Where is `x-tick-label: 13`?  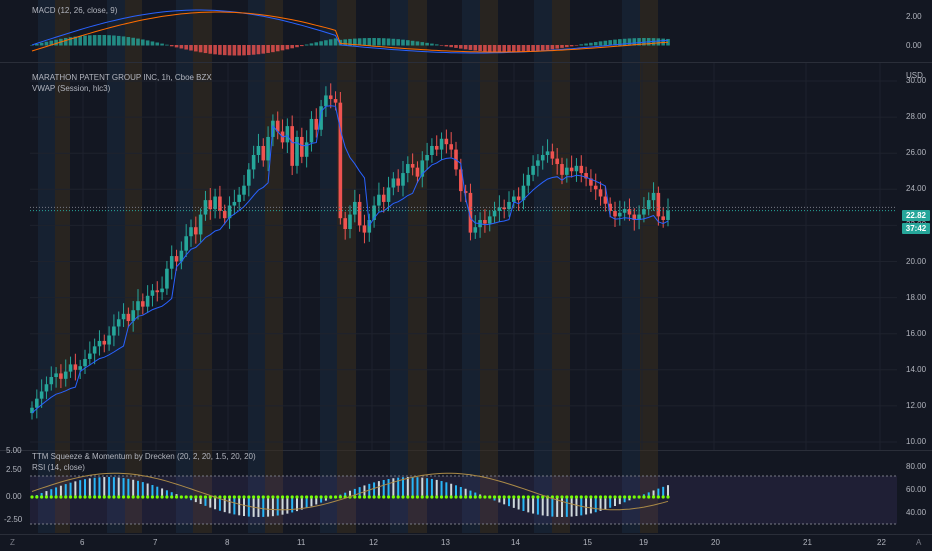
x-tick-label: 13 is located at coordinates (445, 542).